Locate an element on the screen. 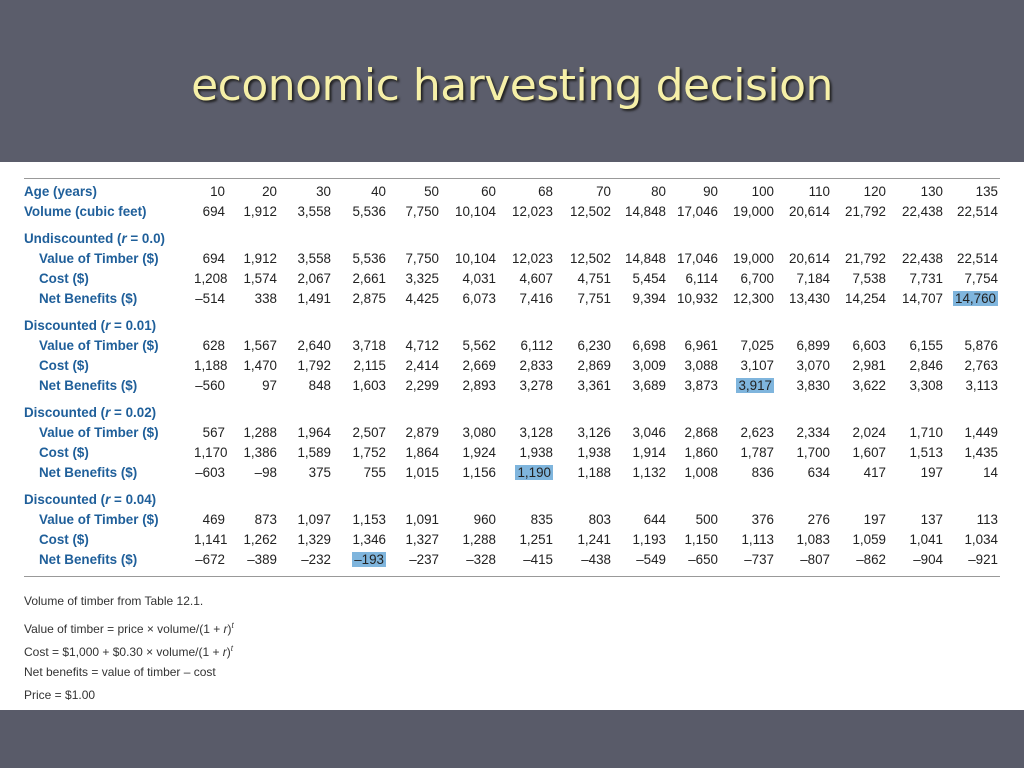 The image size is (1024, 768). cell-value: 4,712 is located at coordinates (422, 345).